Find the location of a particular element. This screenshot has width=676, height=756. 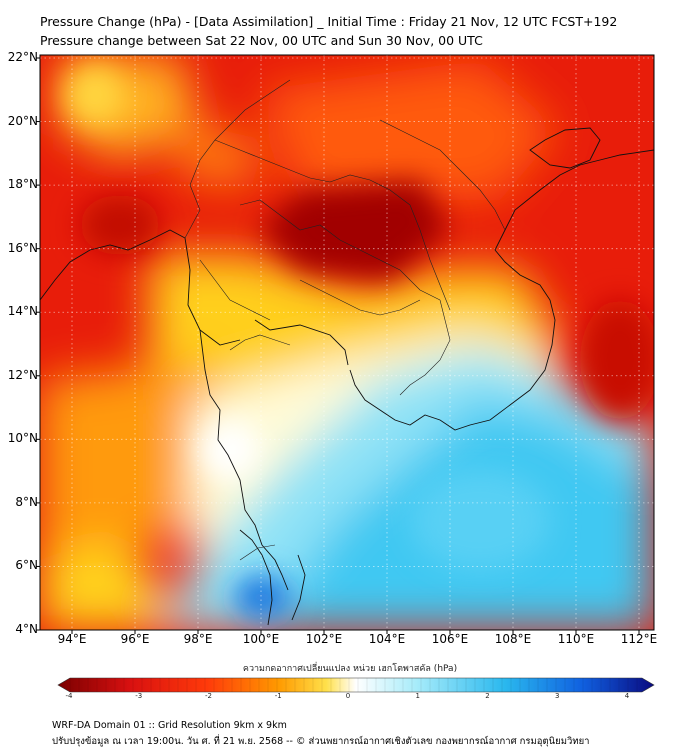

colorbar-tick-label: 3 is located at coordinates (557, 696).